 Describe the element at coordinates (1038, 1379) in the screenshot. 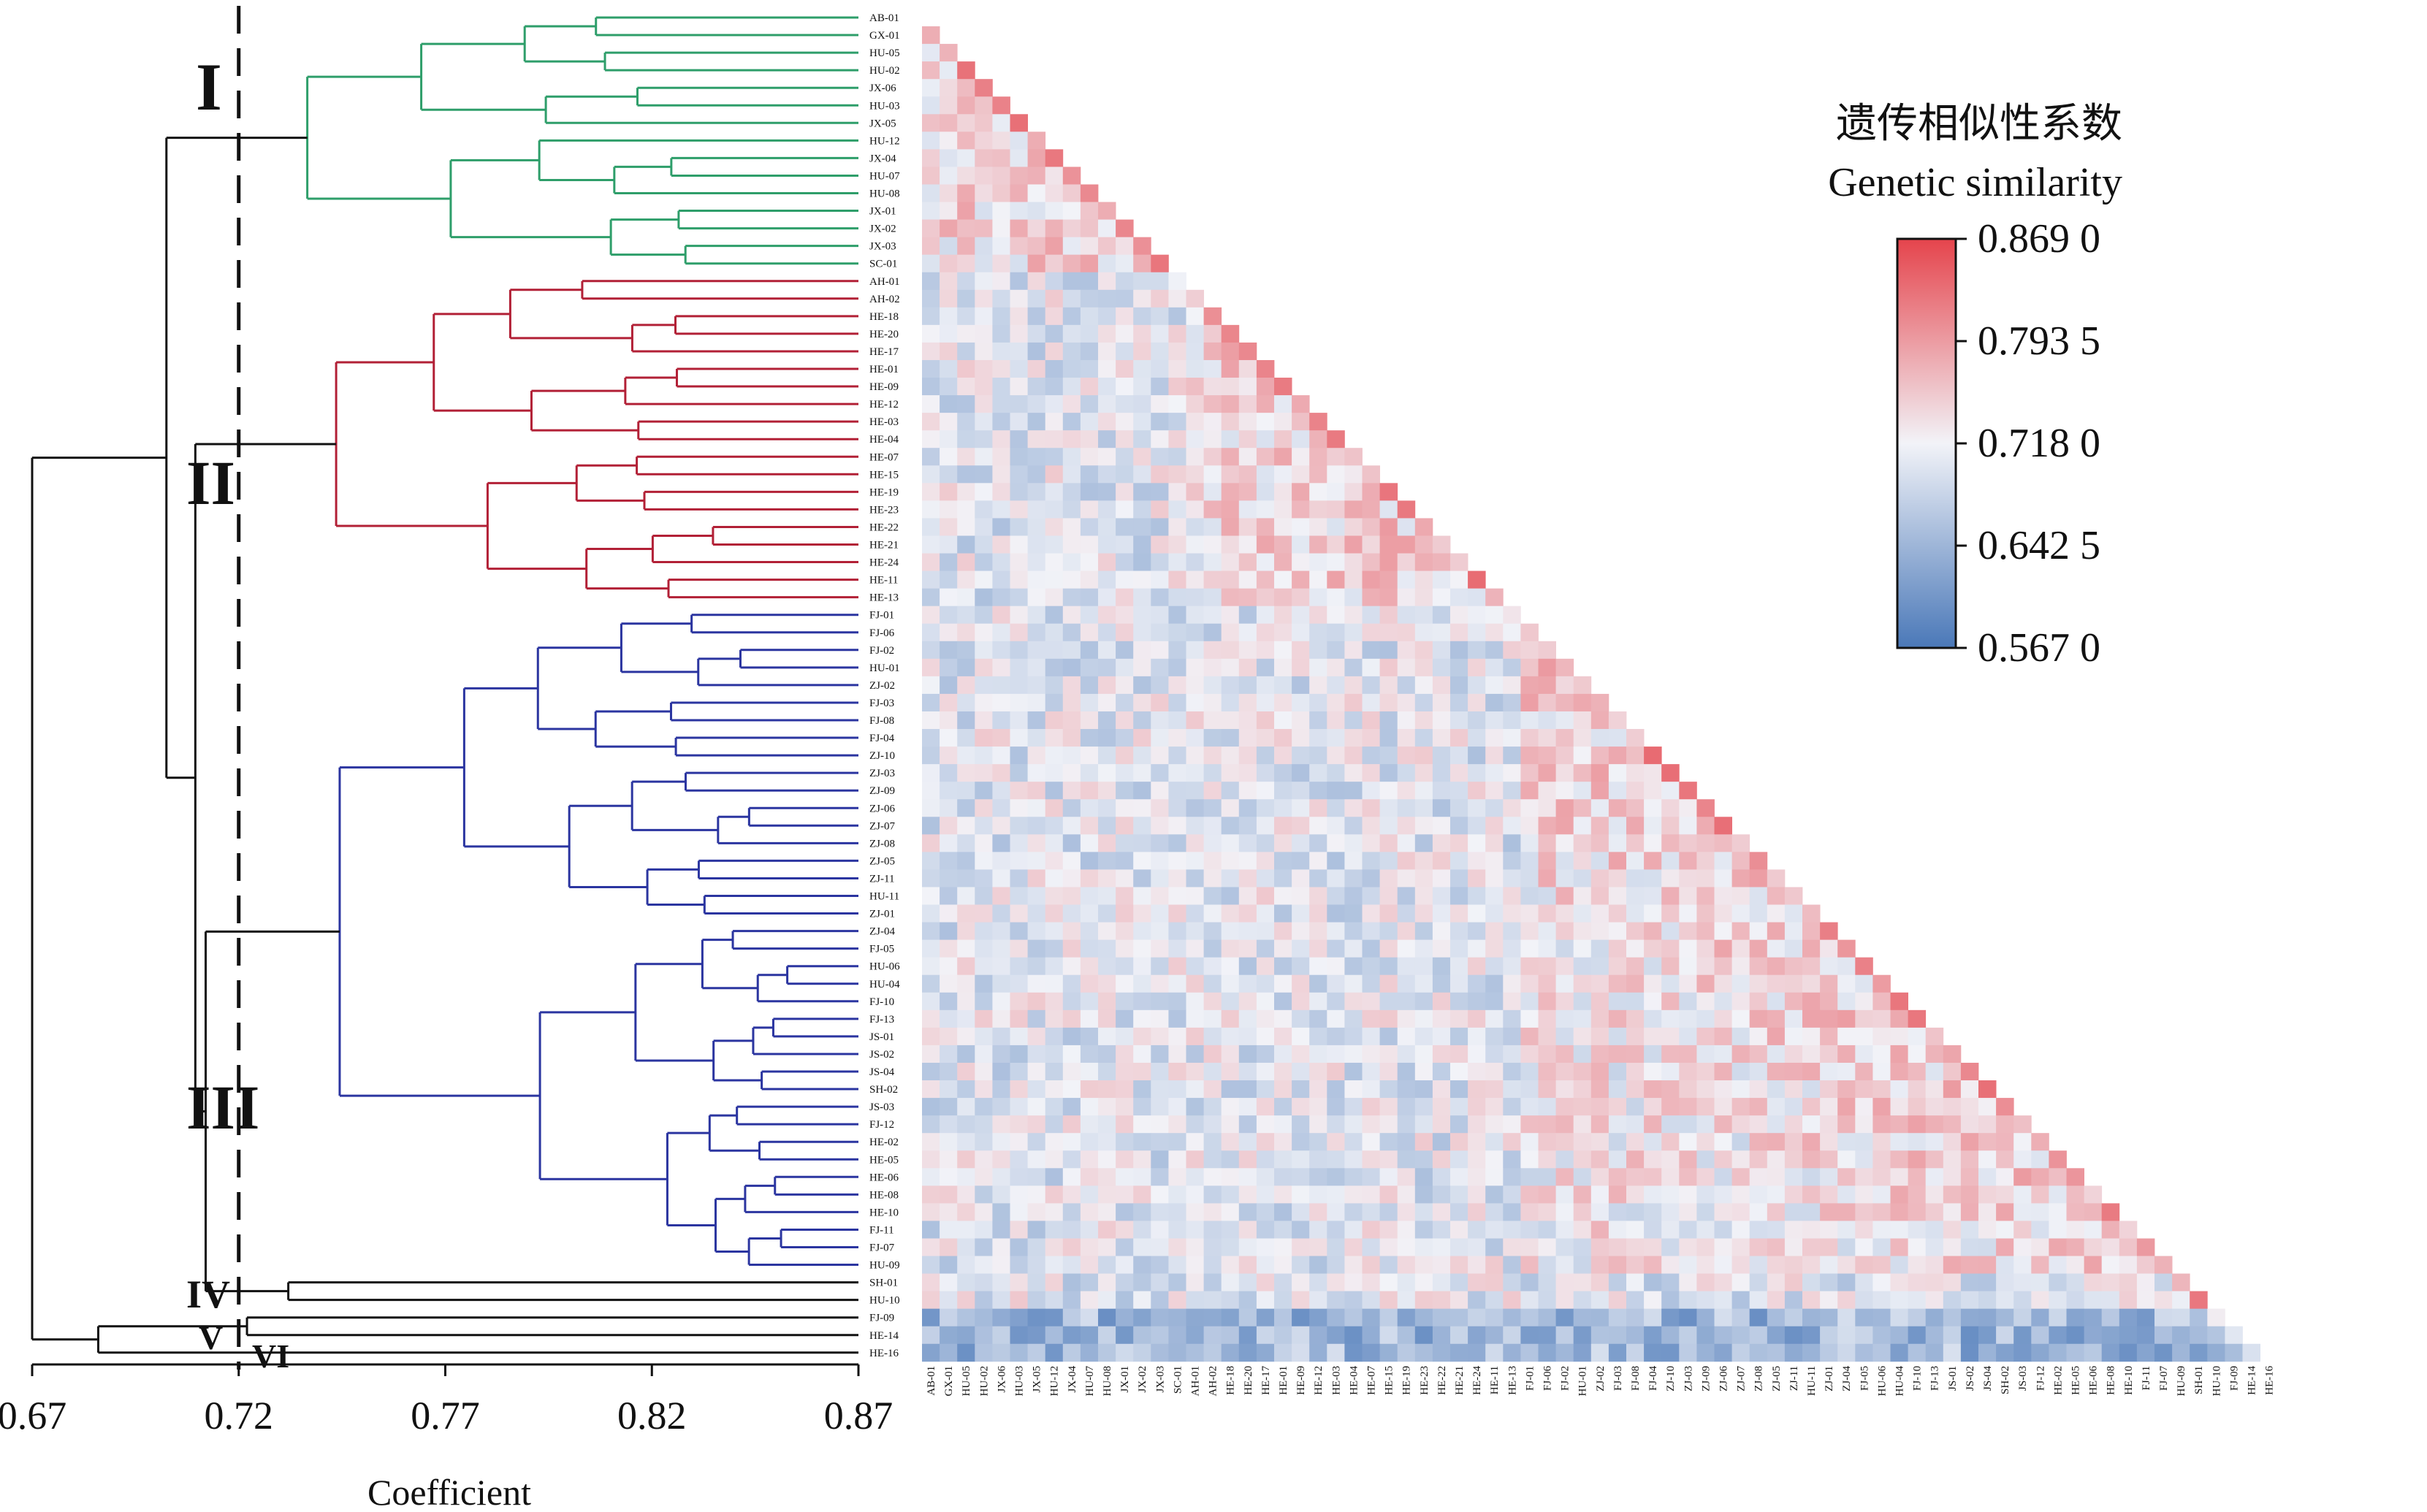

I see `heatmap-column-label: JX-05` at that location.